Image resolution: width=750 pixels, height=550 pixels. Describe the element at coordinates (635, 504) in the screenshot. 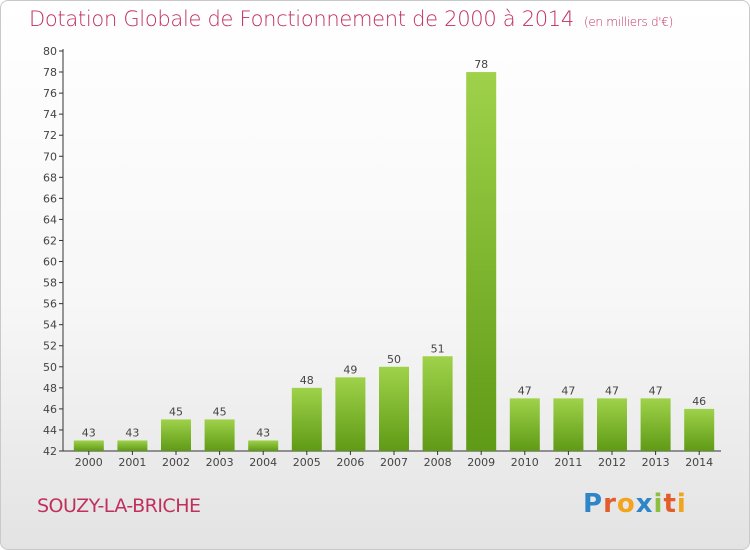

I see `proxiti-logo: Proxiti` at that location.